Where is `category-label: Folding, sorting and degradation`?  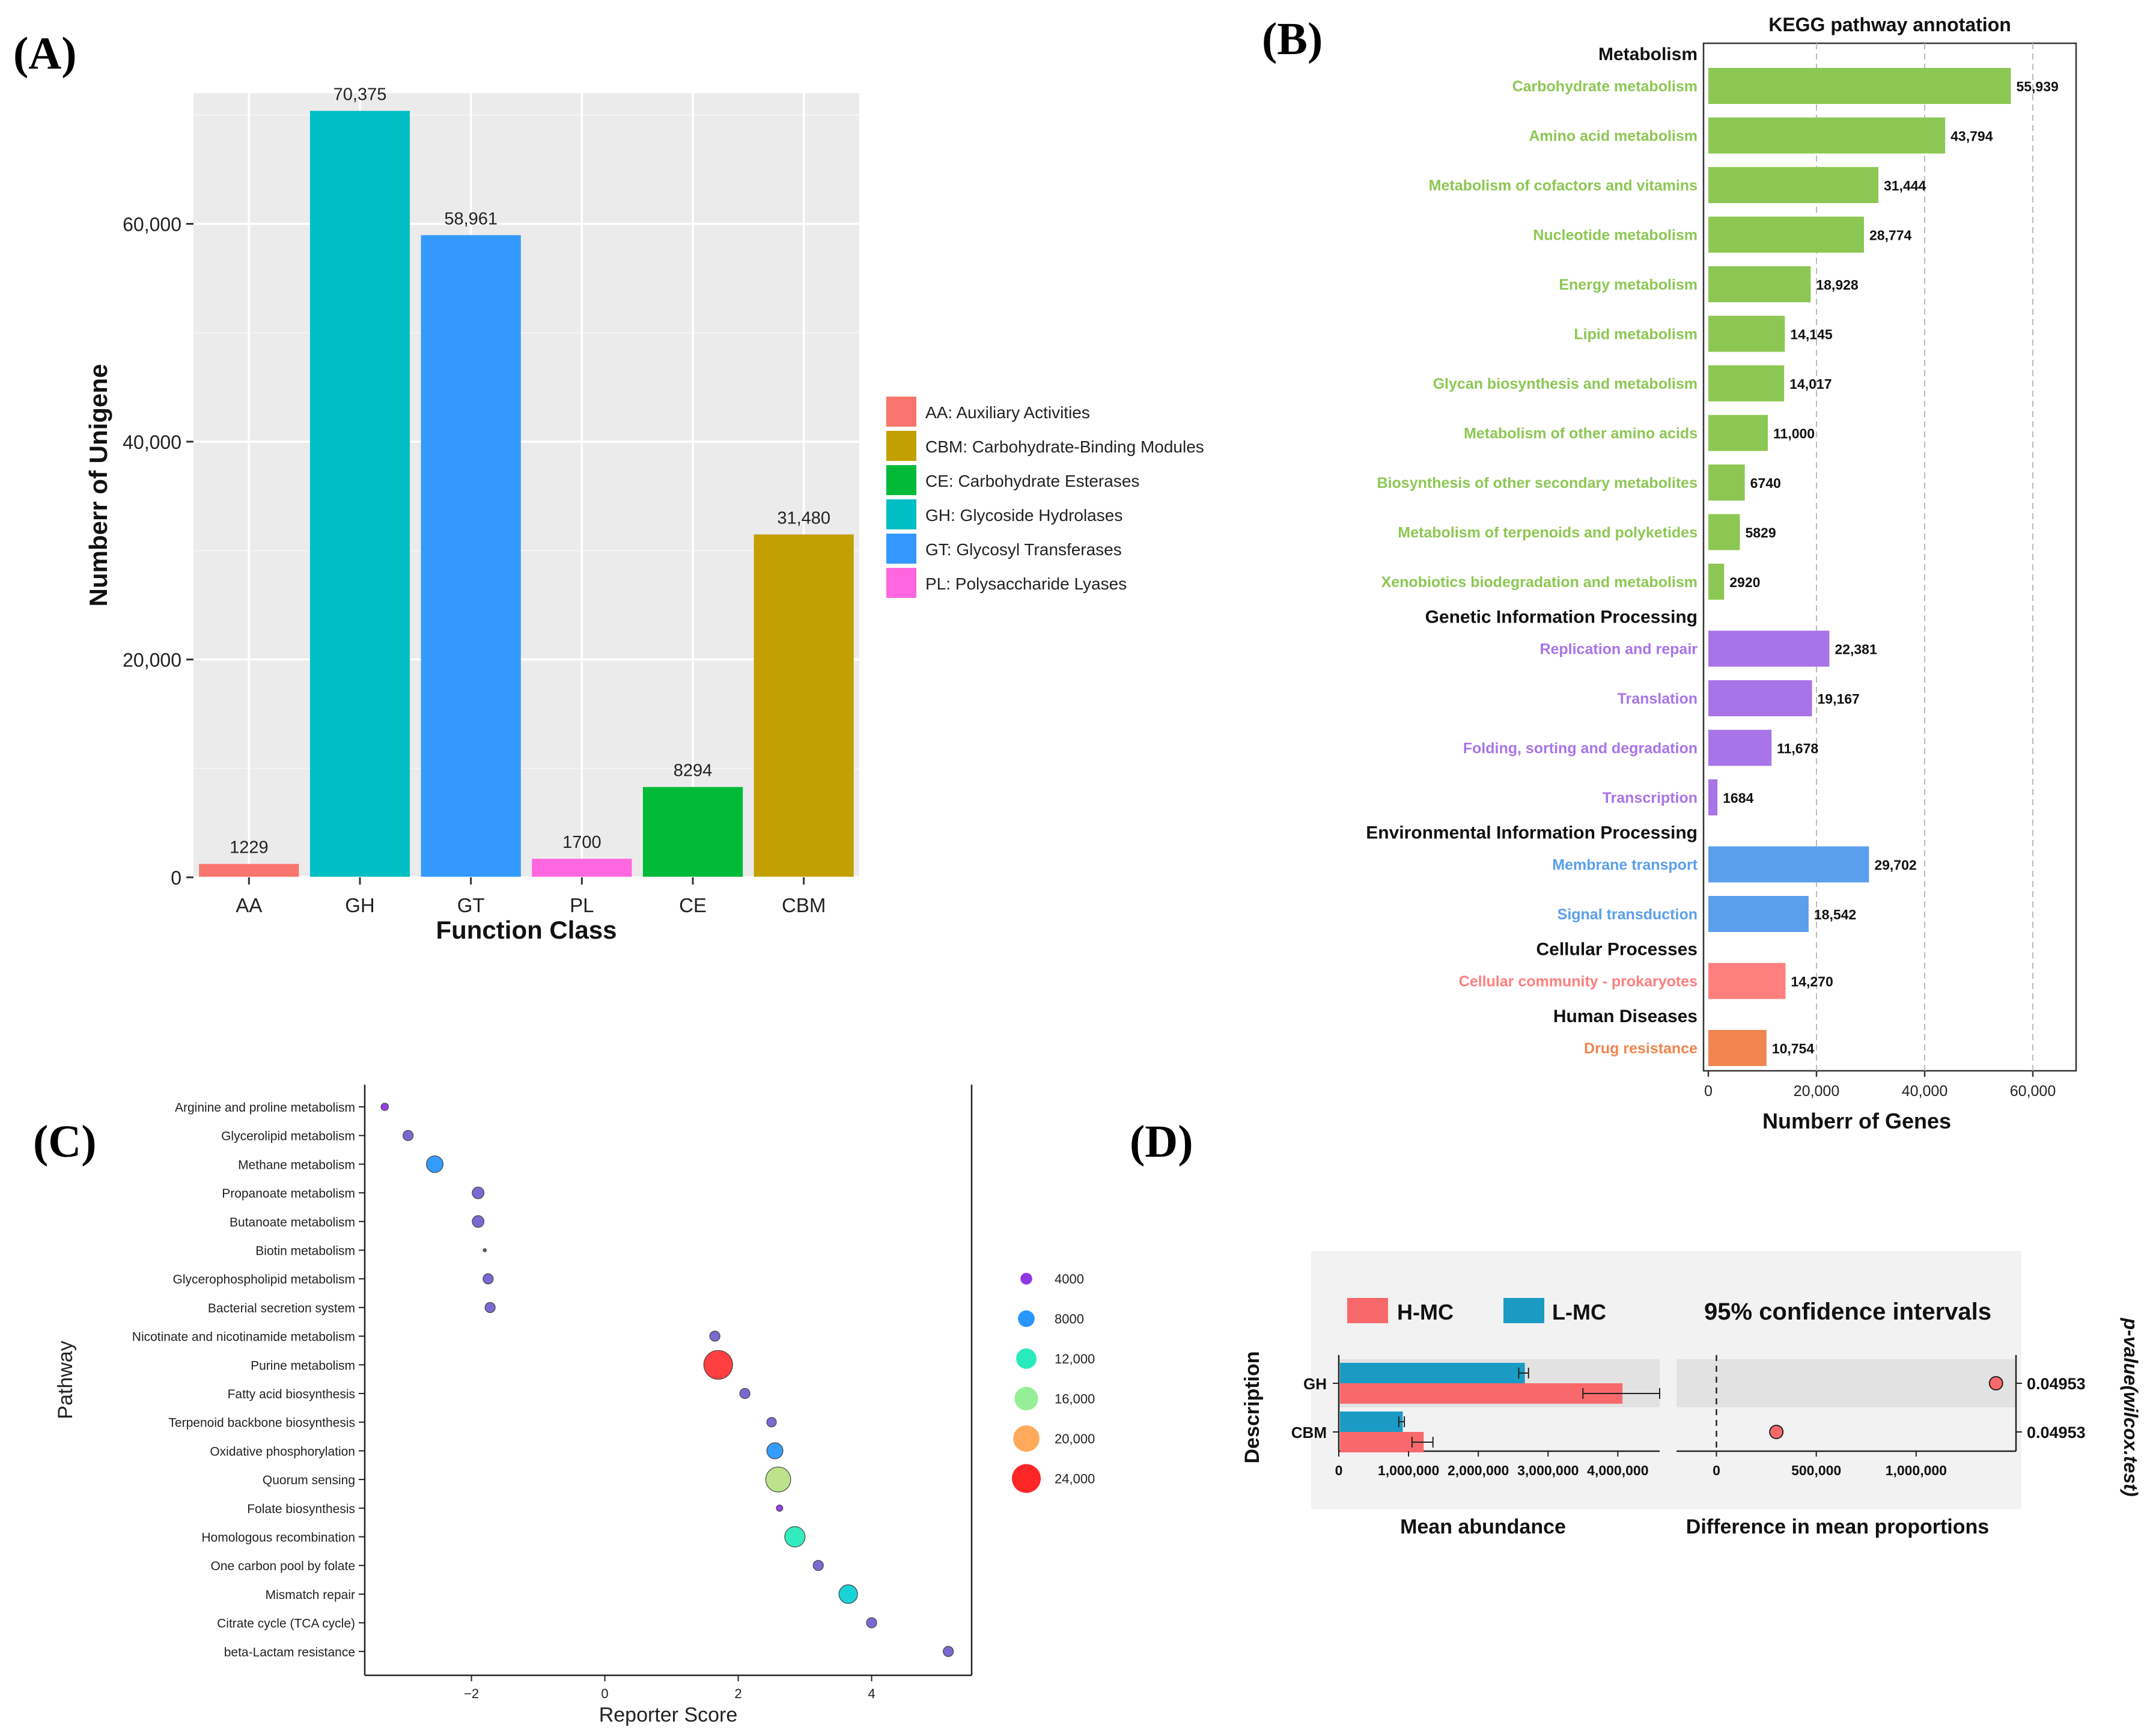 category-label: Folding, sorting and degradation is located at coordinates (1580, 748).